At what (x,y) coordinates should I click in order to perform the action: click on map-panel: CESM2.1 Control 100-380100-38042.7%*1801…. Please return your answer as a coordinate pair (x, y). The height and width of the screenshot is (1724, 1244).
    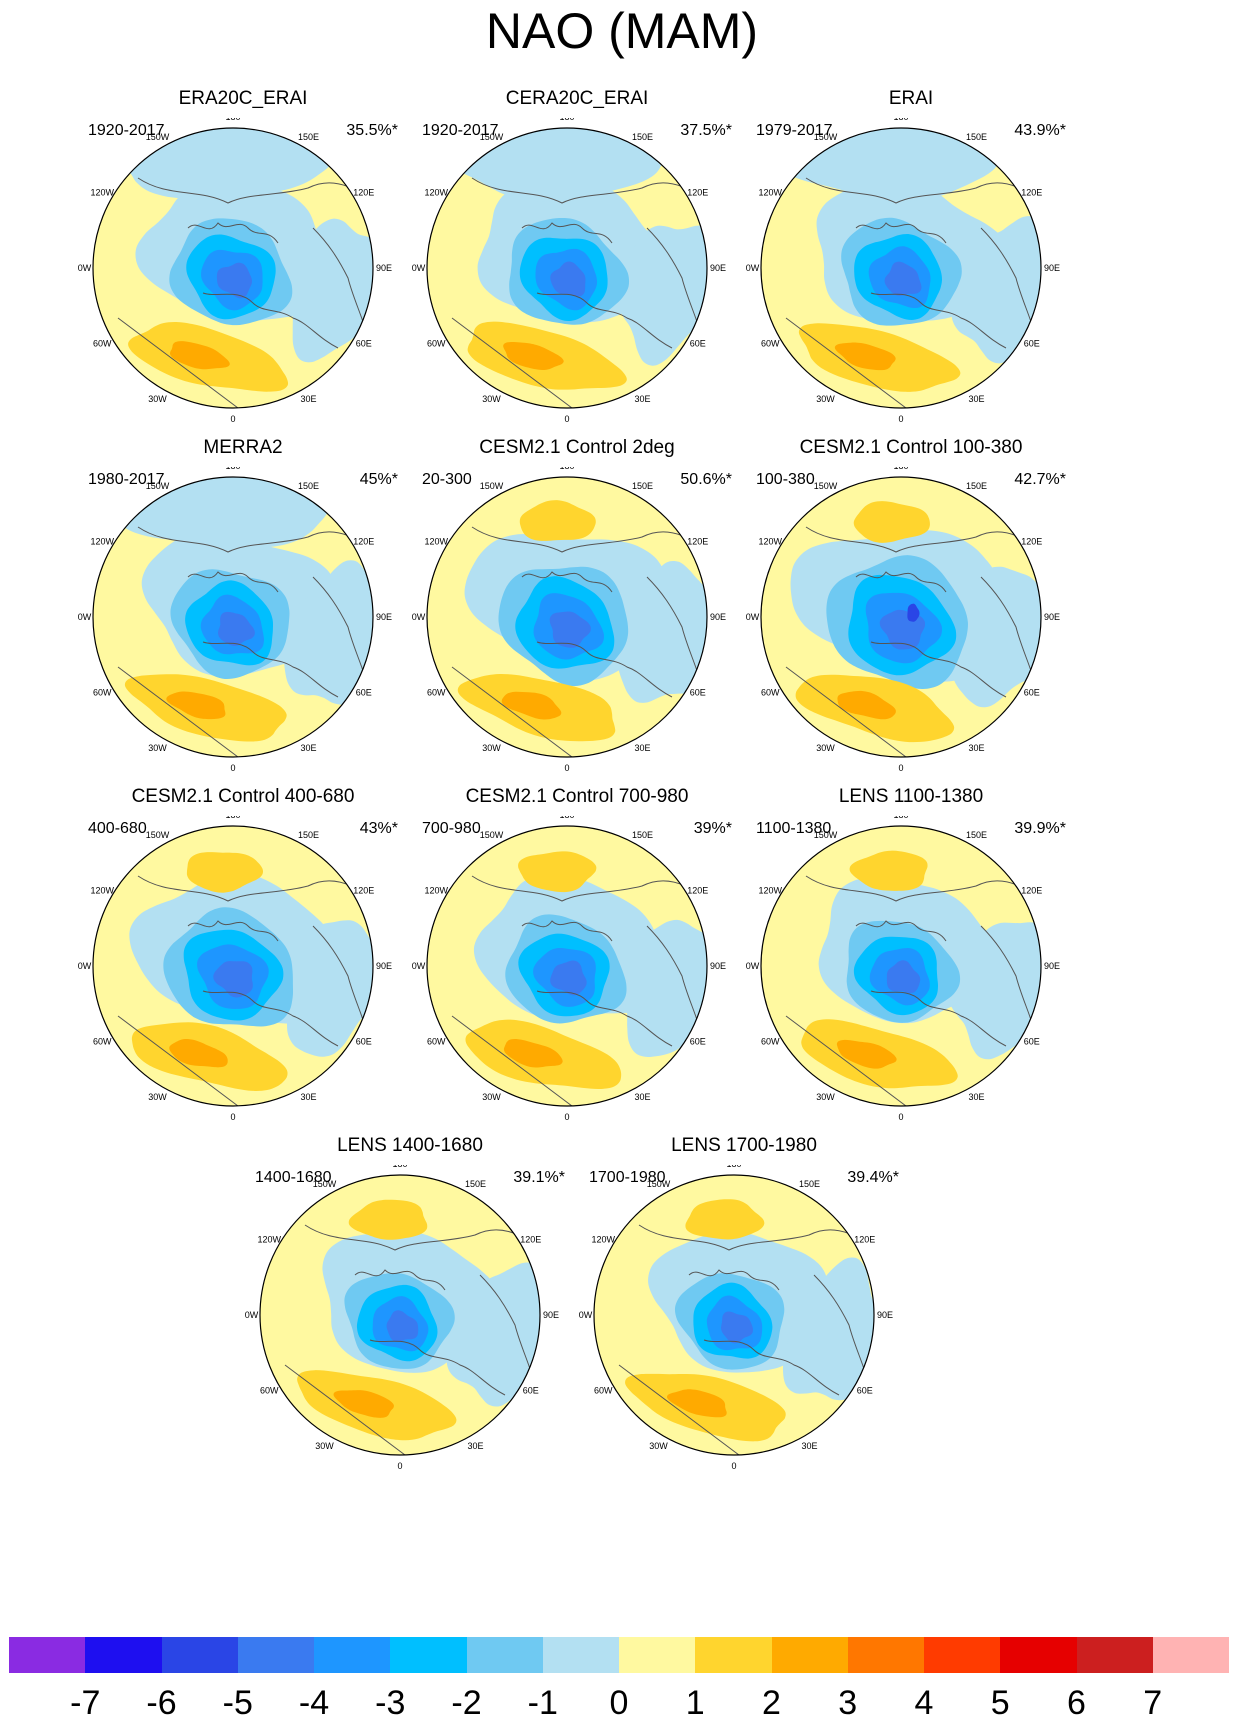
    Looking at the image, I should click on (926, 627).